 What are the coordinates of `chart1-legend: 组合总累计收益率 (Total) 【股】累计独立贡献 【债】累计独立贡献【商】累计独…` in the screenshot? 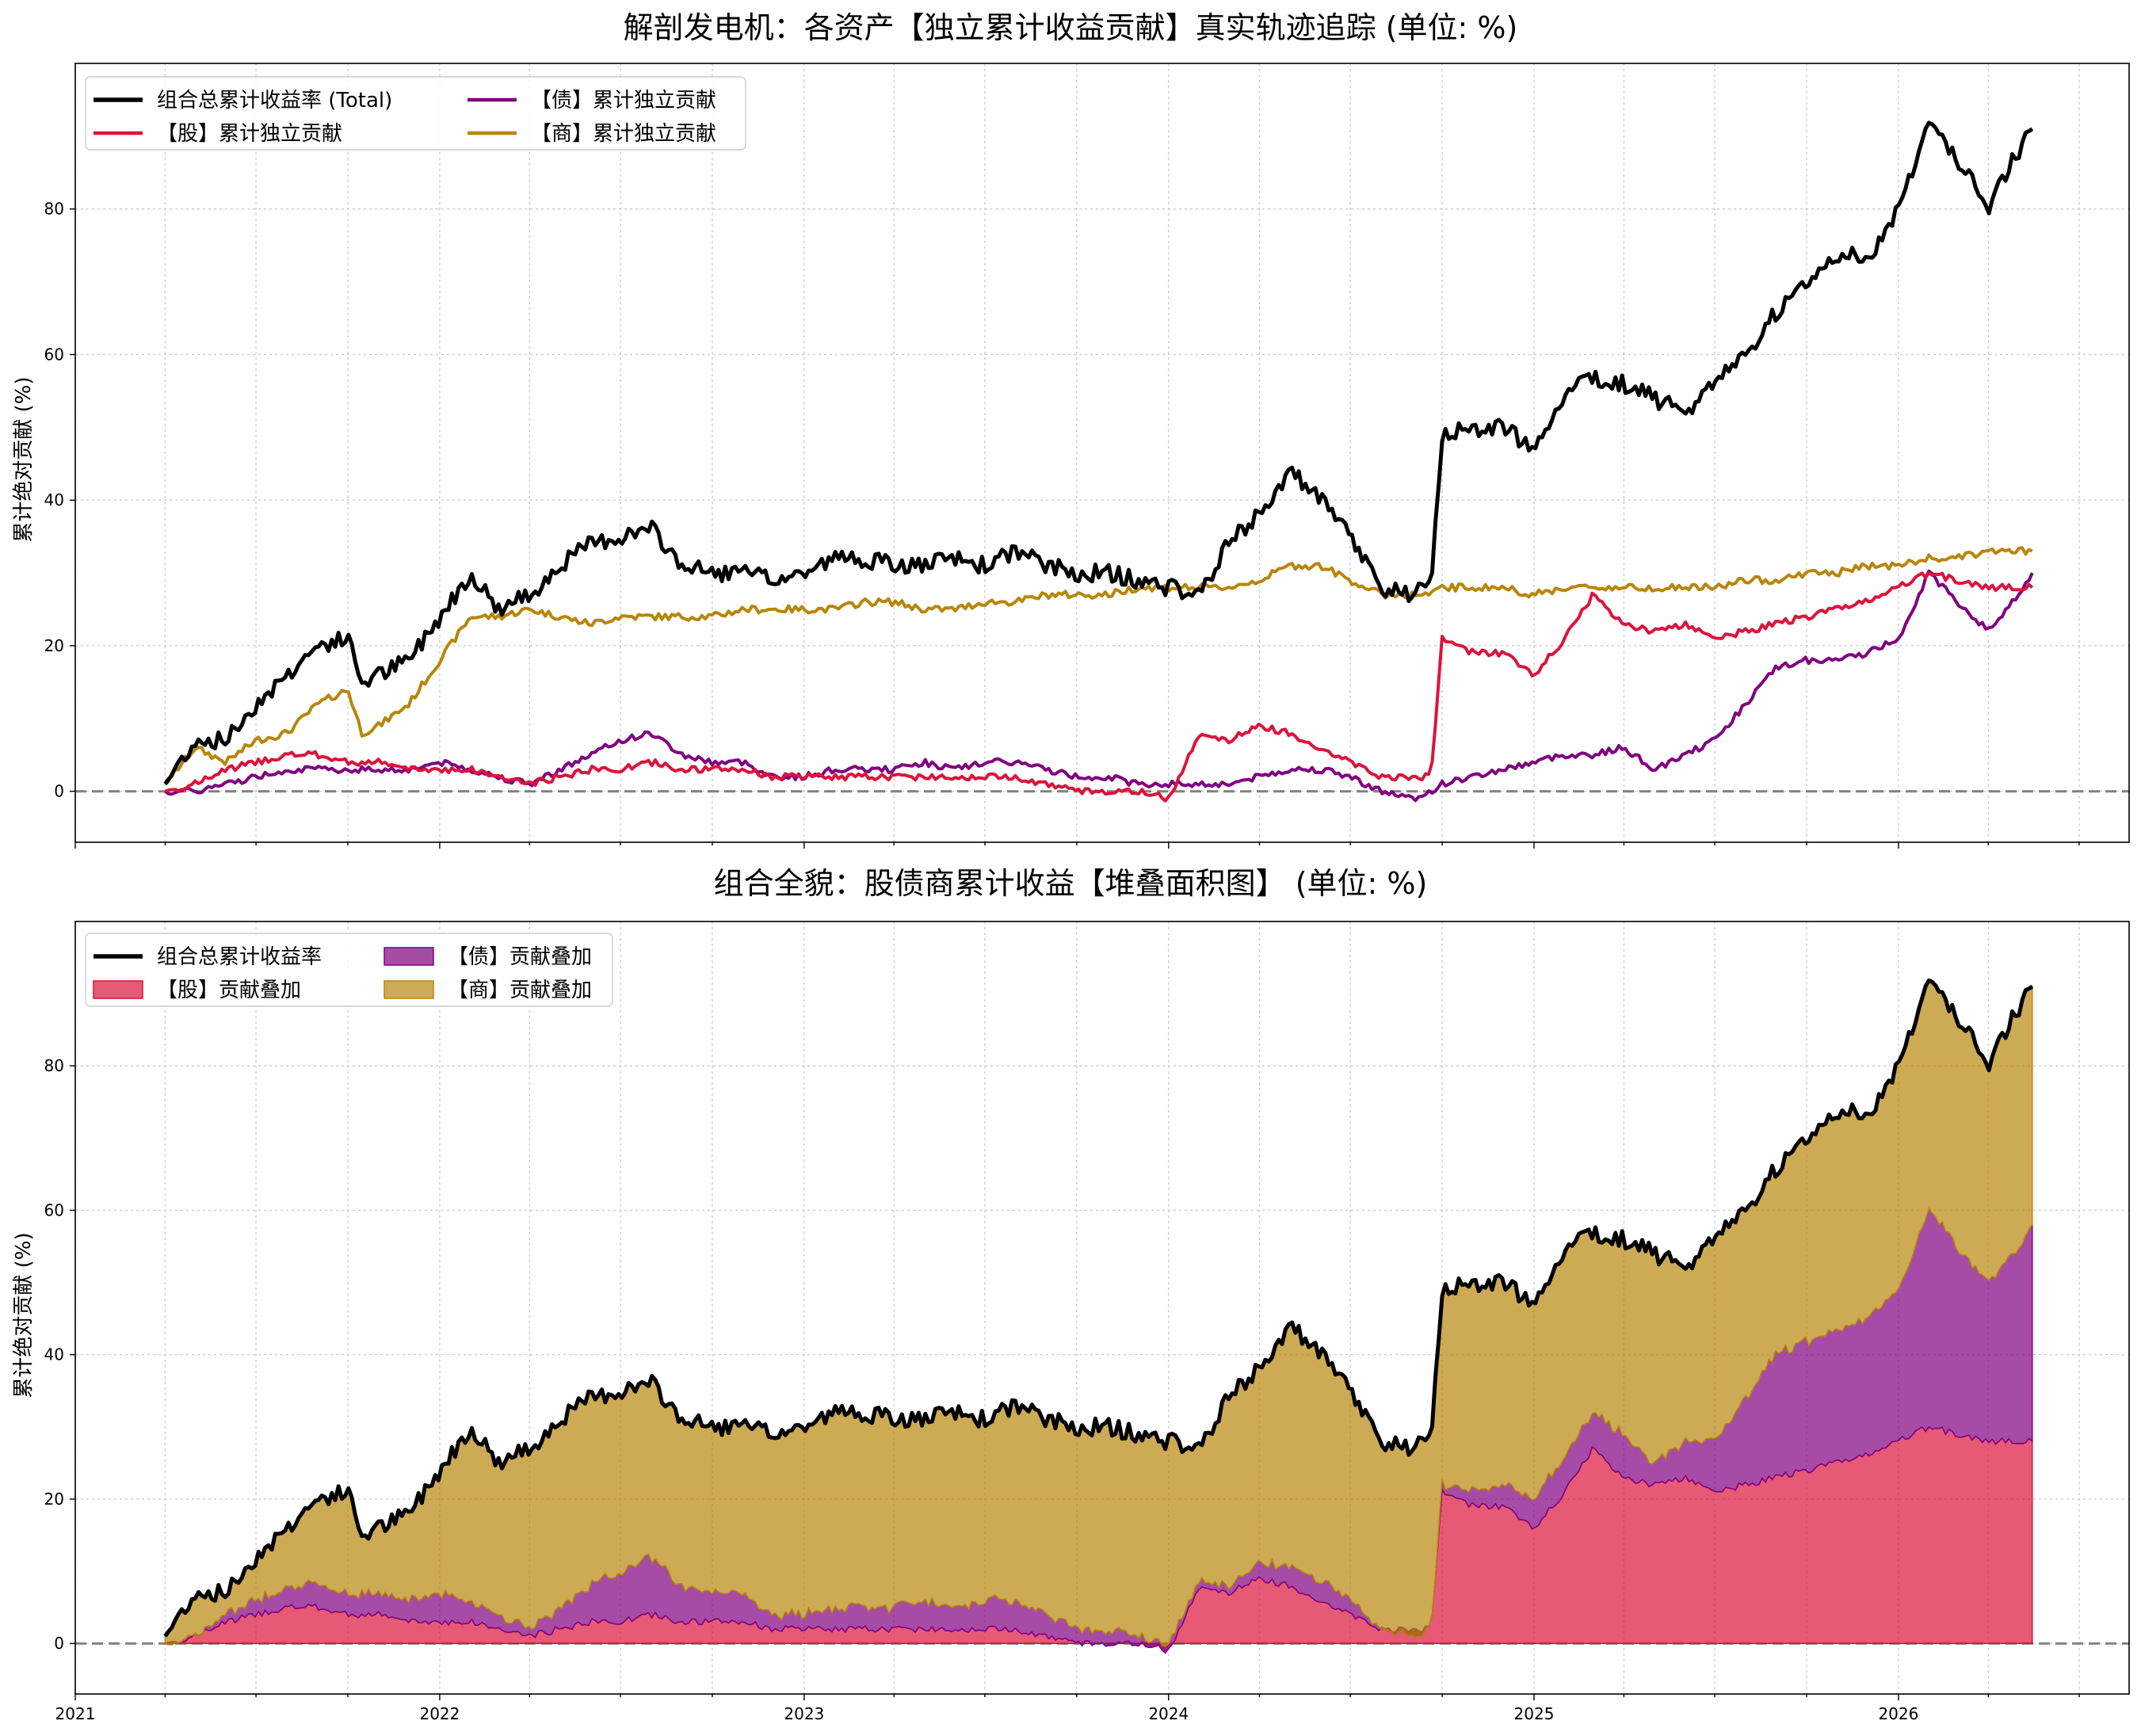 It's located at (415, 113).